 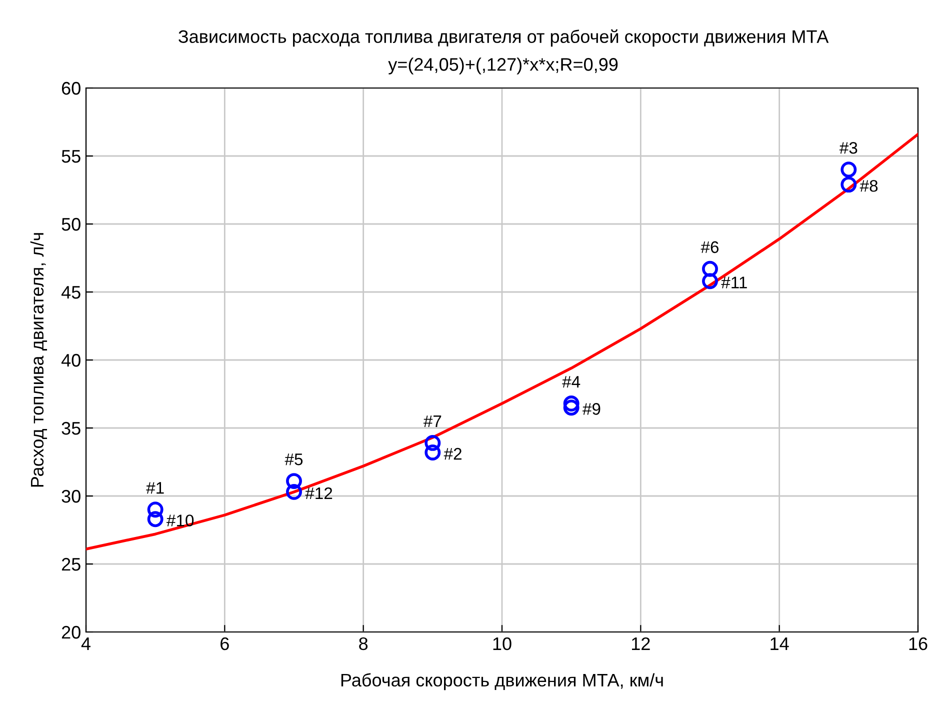 I want to click on y-axis-title: Расход топлива двигателя, л/ч, so click(x=39, y=360).